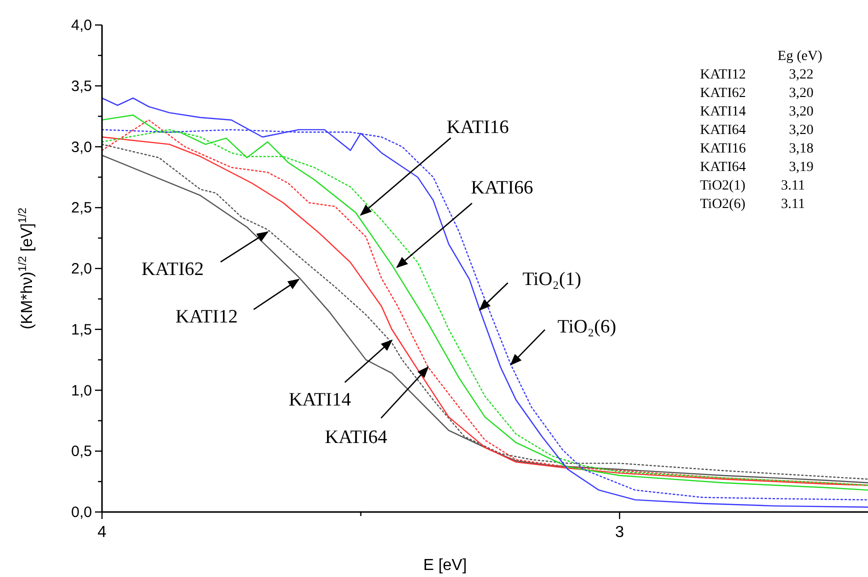  What do you see at coordinates (502, 187) in the screenshot?
I see `annotation: KATI66` at bounding box center [502, 187].